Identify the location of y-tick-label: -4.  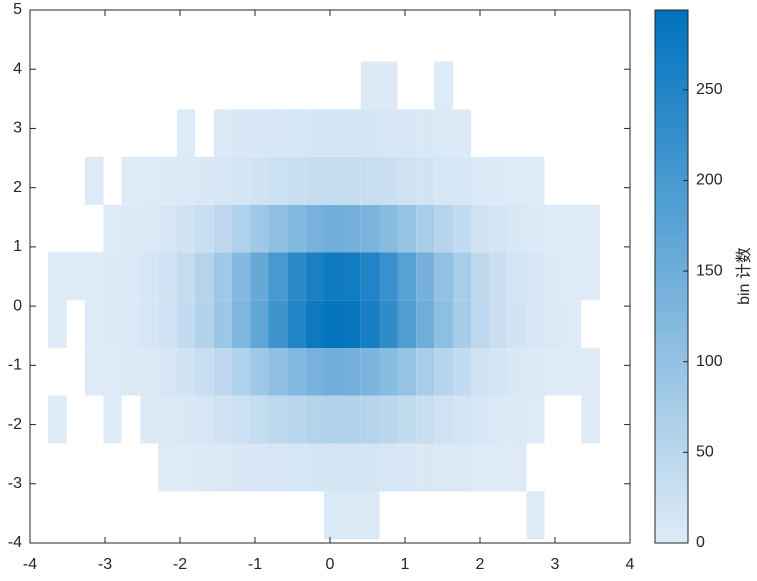
(15, 542).